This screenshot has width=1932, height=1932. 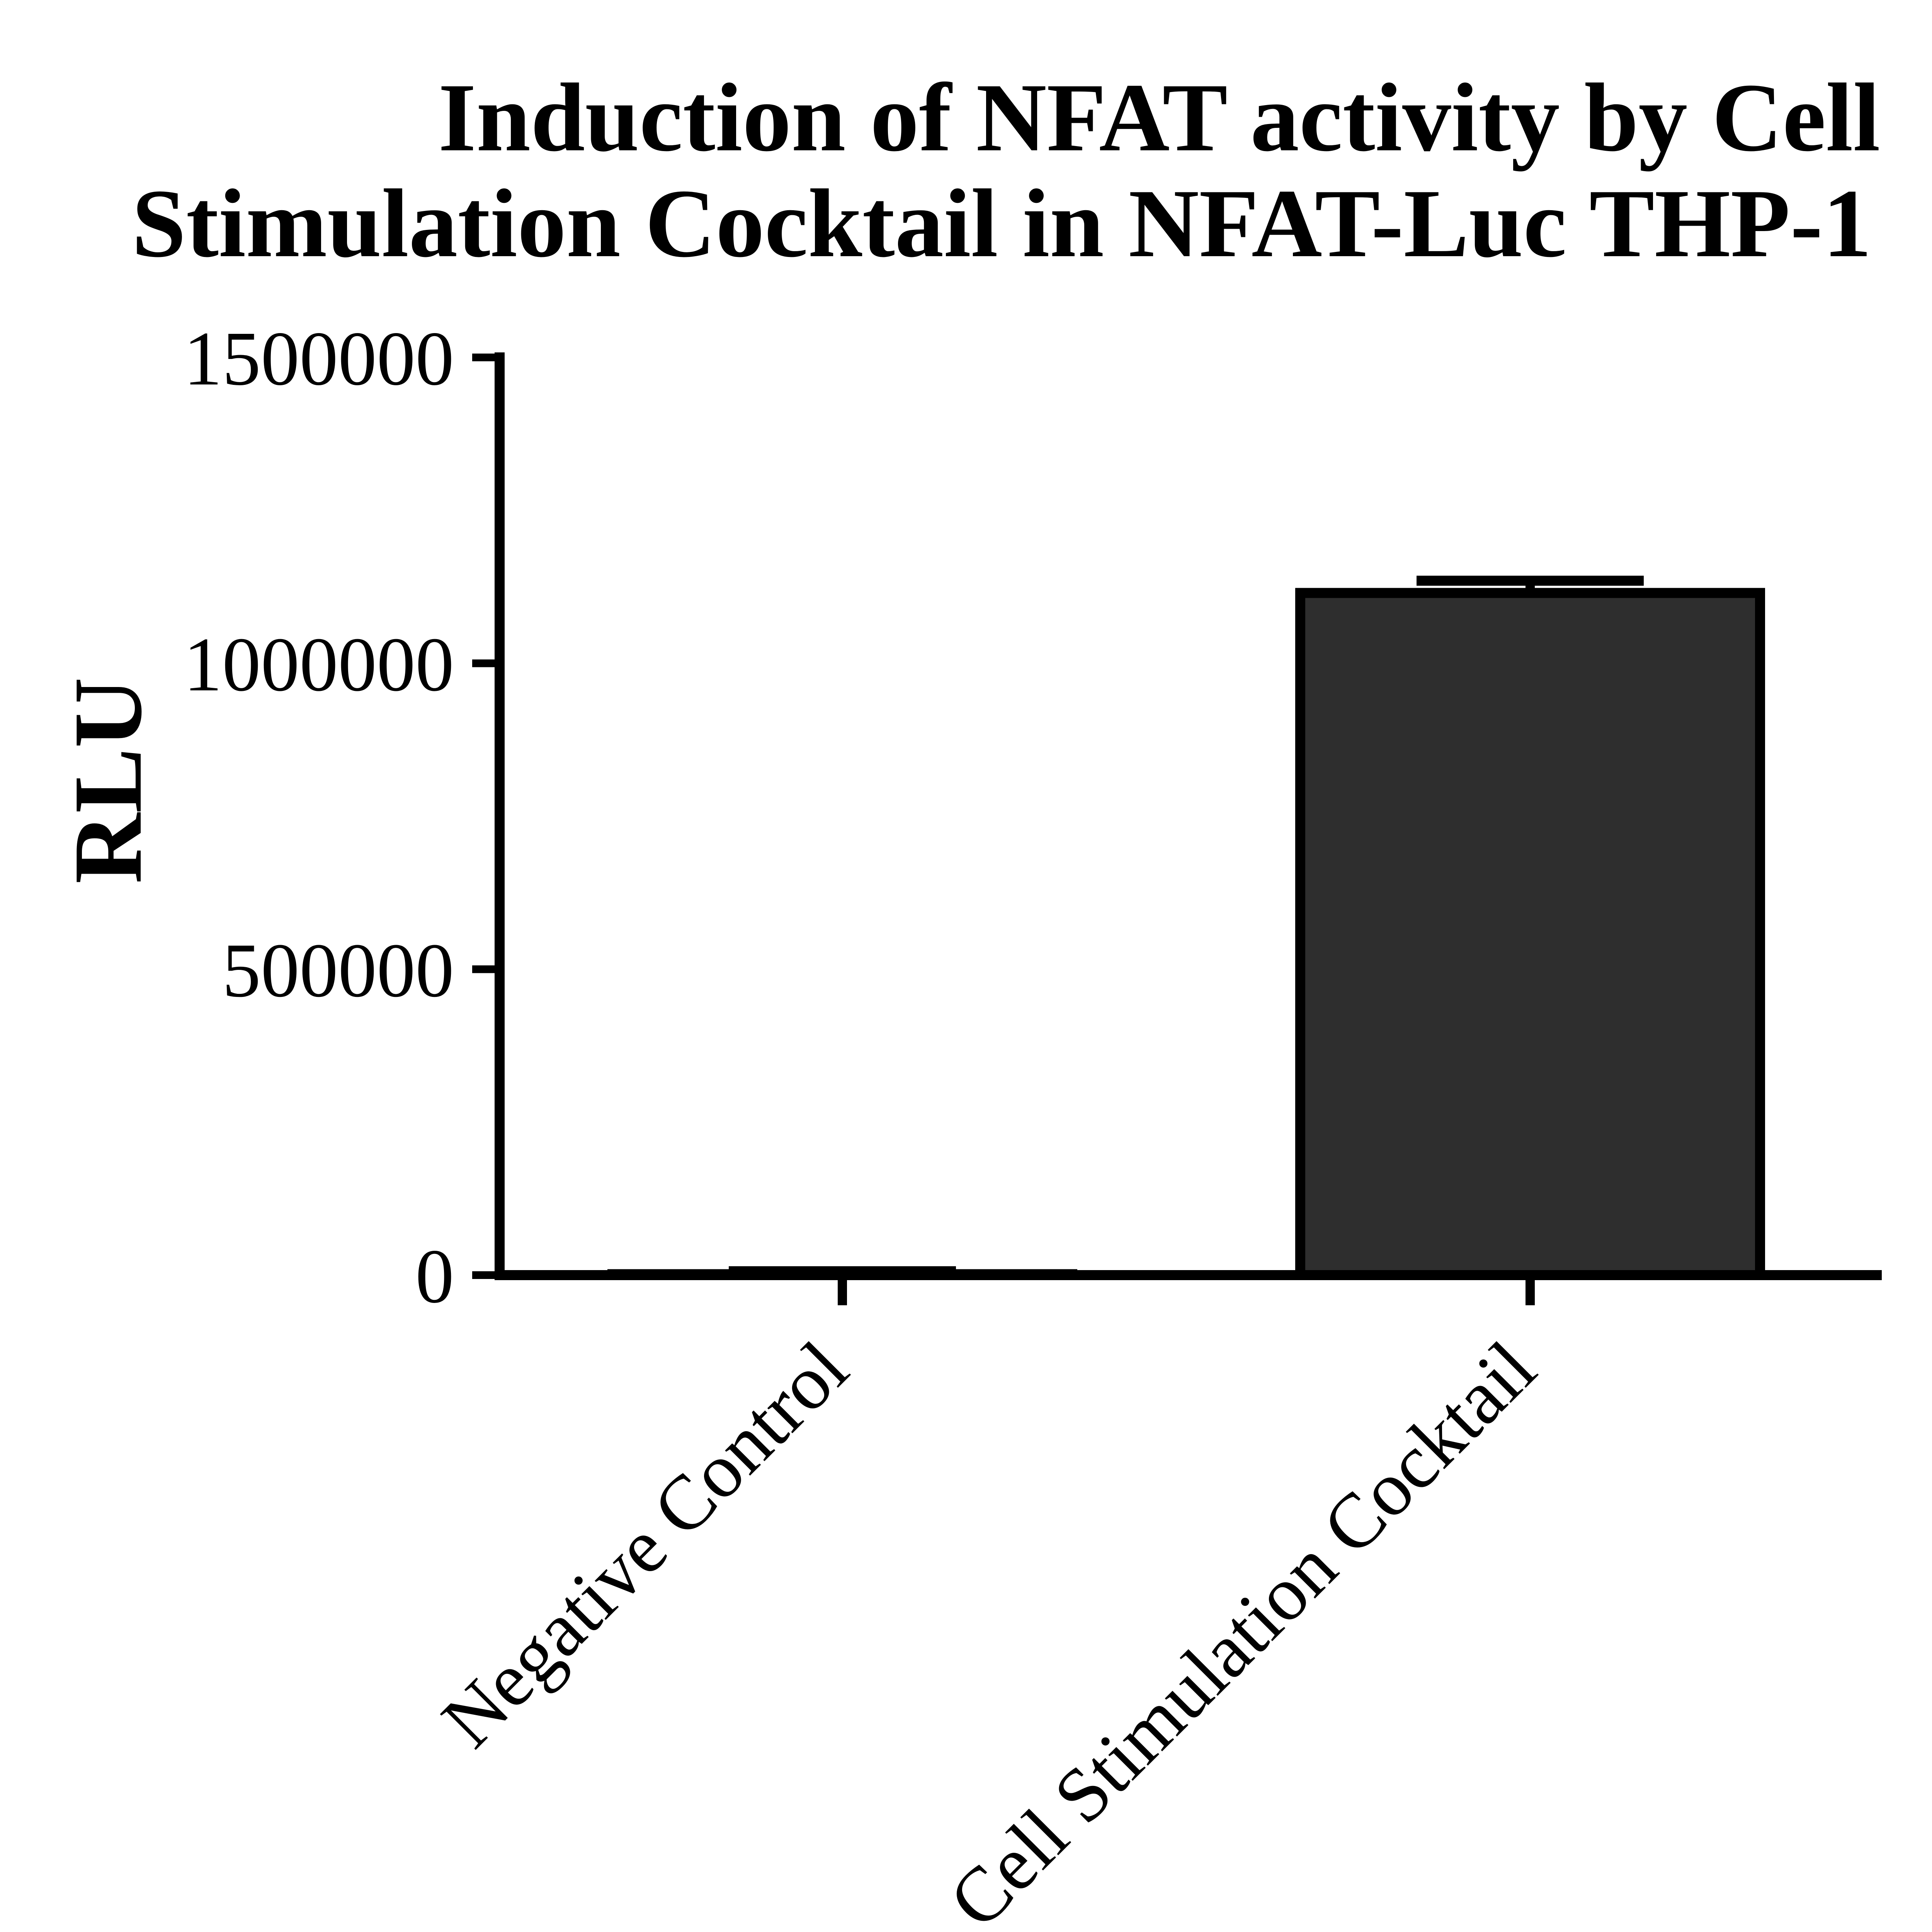 What do you see at coordinates (1159, 118) in the screenshot?
I see `chart-title-line-1: Induction of NFAT activity by Cell` at bounding box center [1159, 118].